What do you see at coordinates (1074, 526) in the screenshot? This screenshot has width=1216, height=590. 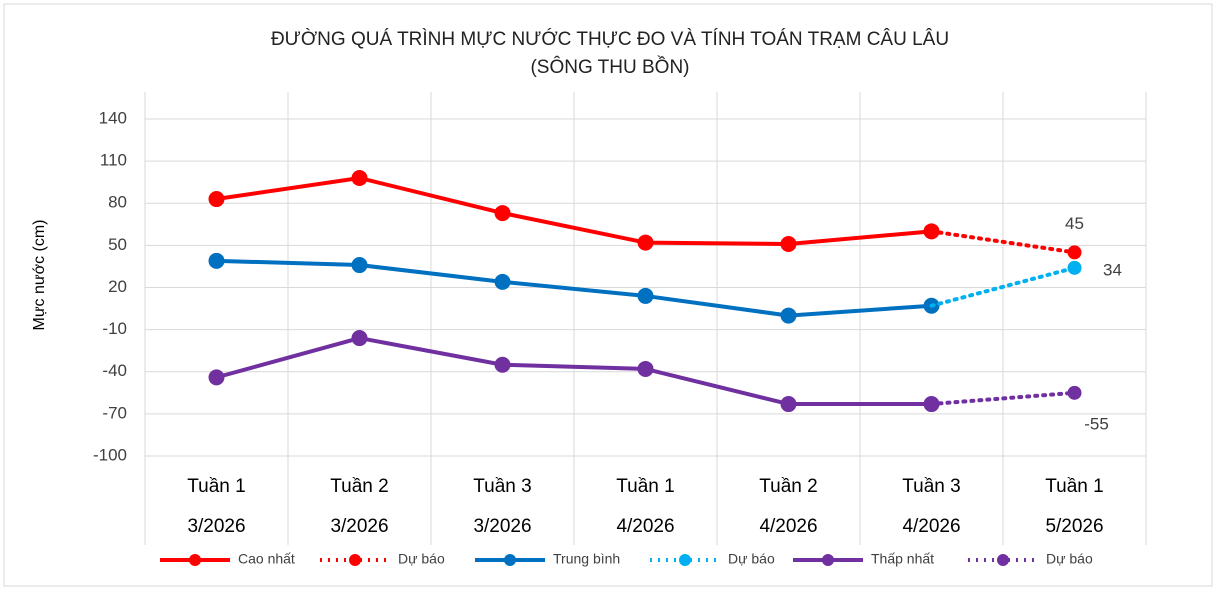 I see `x-tick-label: 5/2026` at bounding box center [1074, 526].